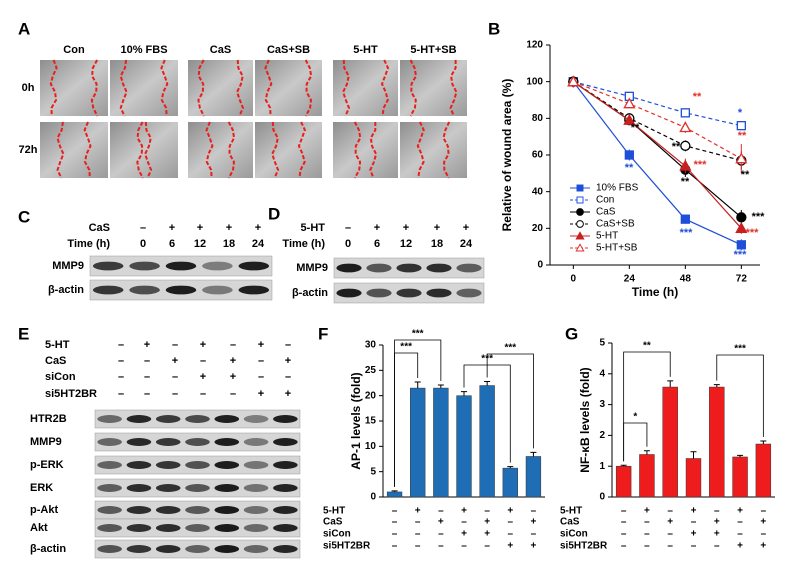 The image size is (792, 572). What do you see at coordinates (47, 465) in the screenshot?
I see `blot-label: p-ERK` at bounding box center [47, 465].